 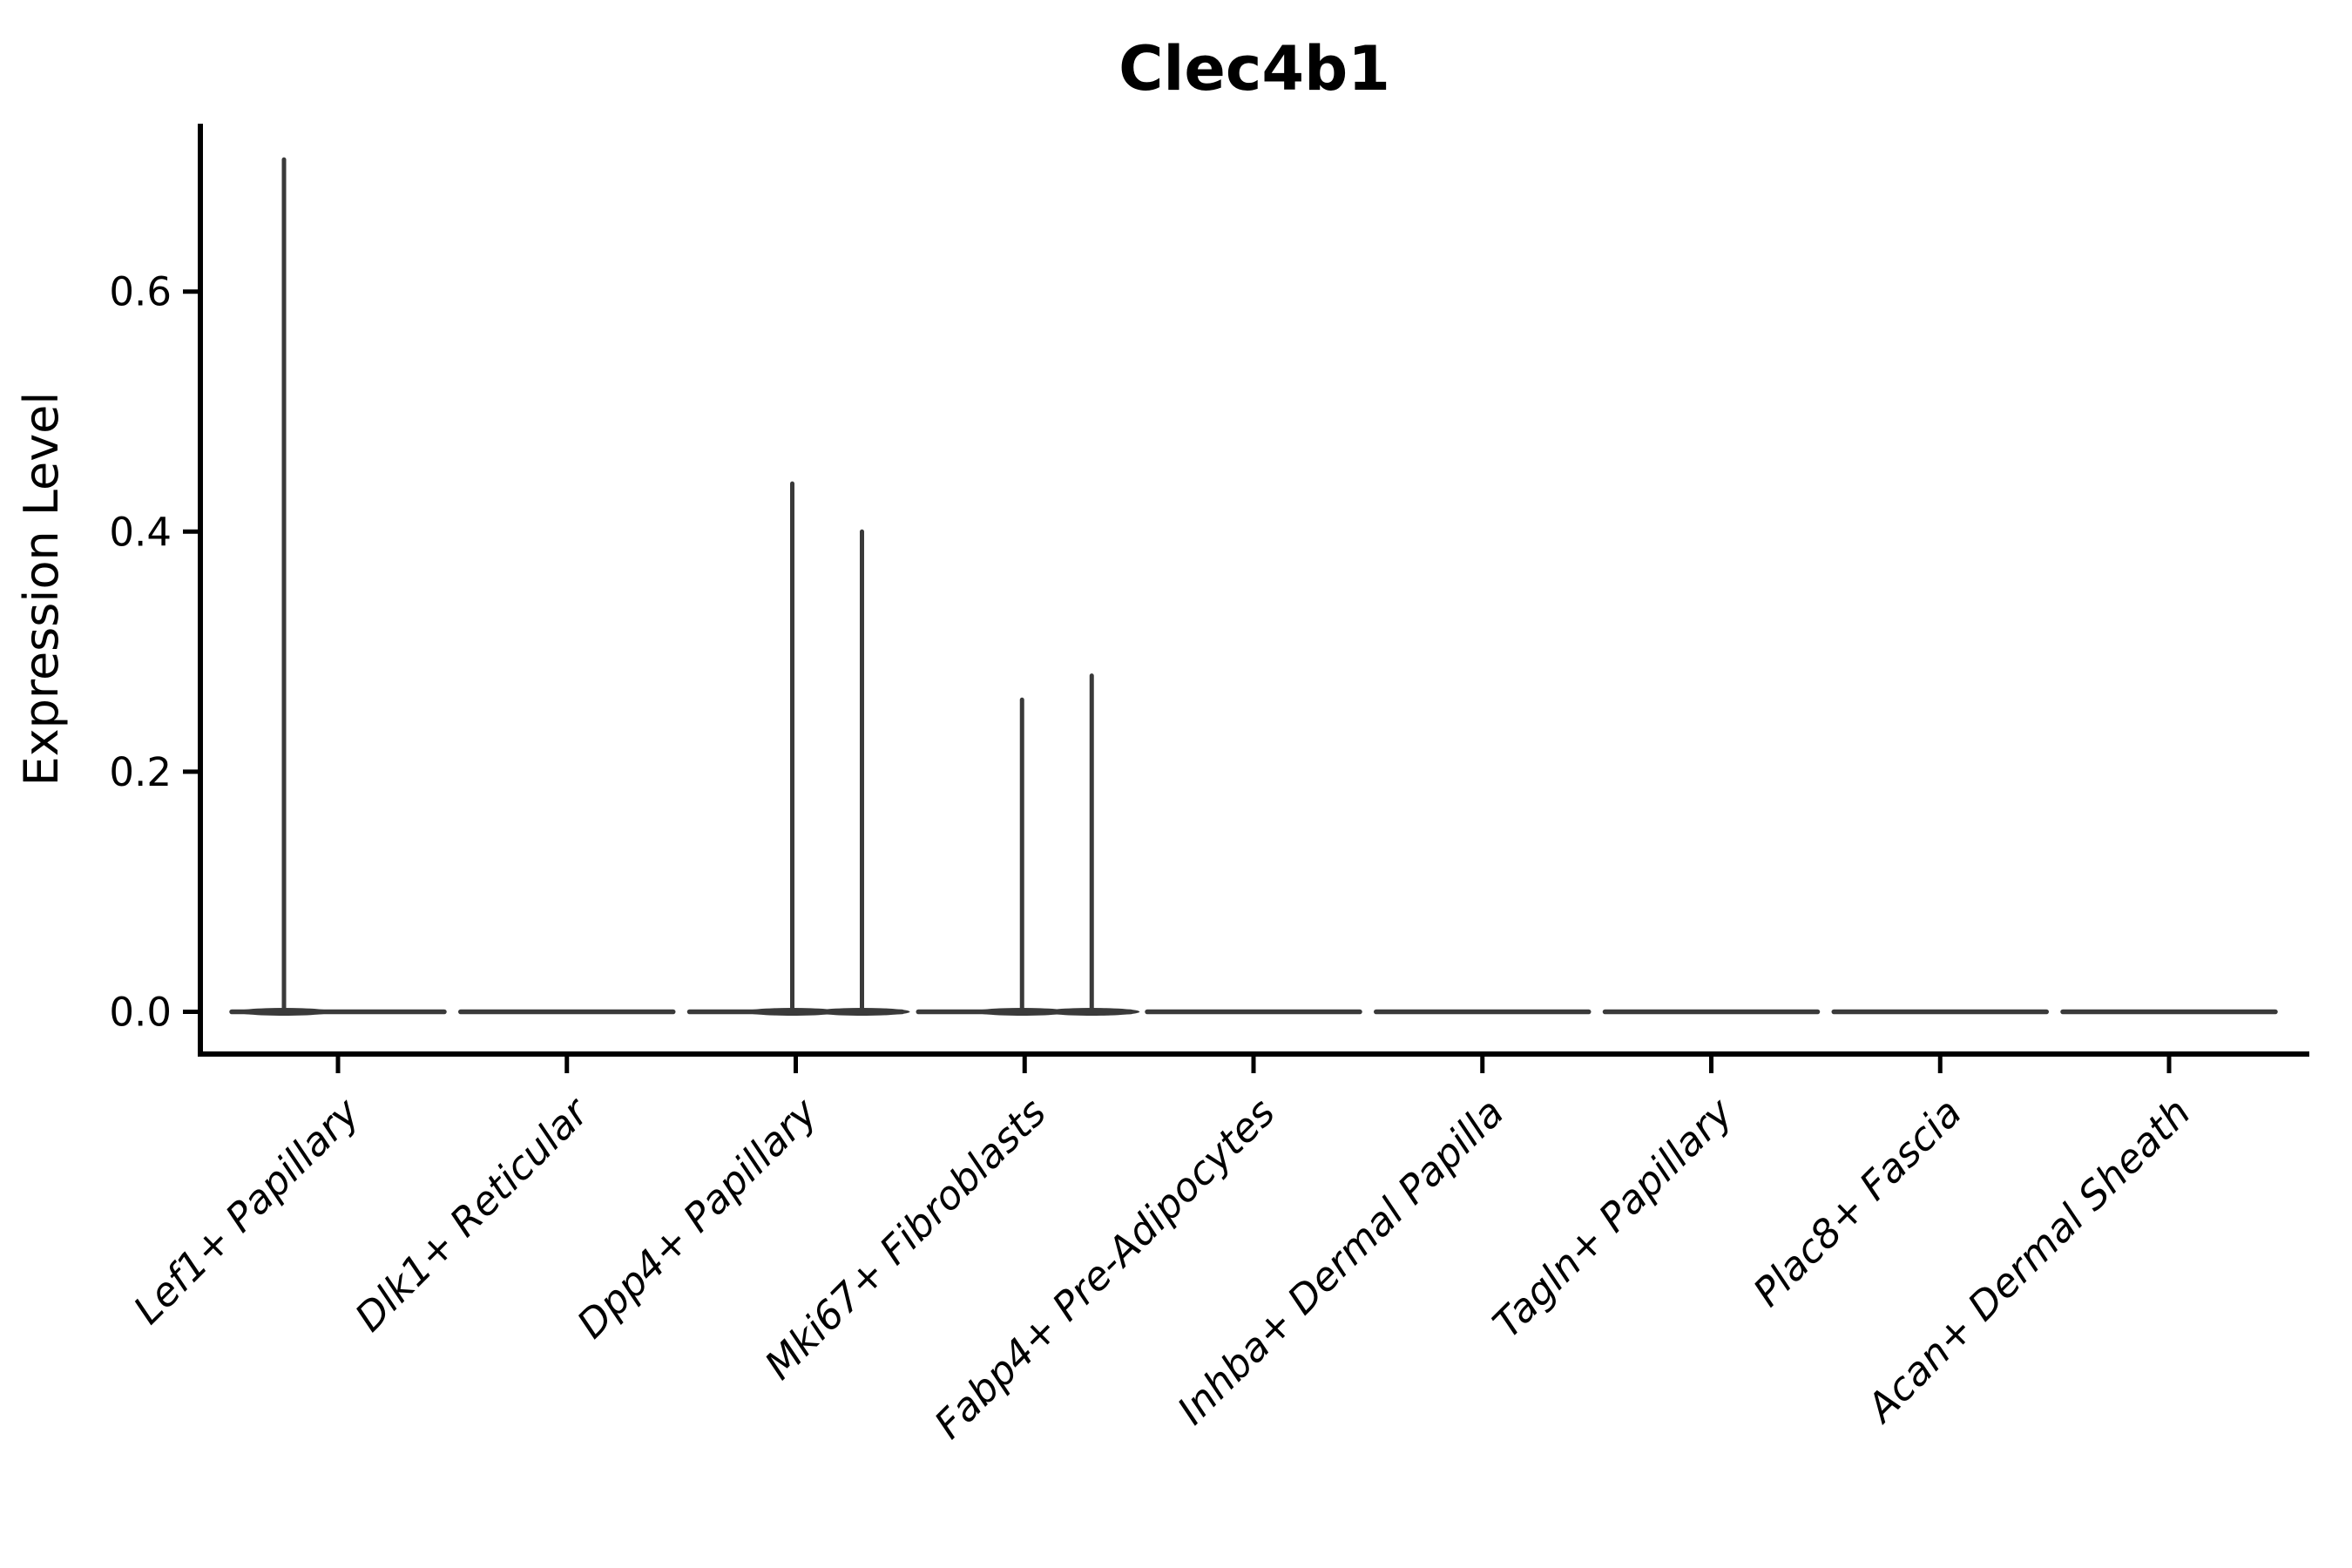 I want to click on chart-title: Clec4b1, so click(x=1254, y=69).